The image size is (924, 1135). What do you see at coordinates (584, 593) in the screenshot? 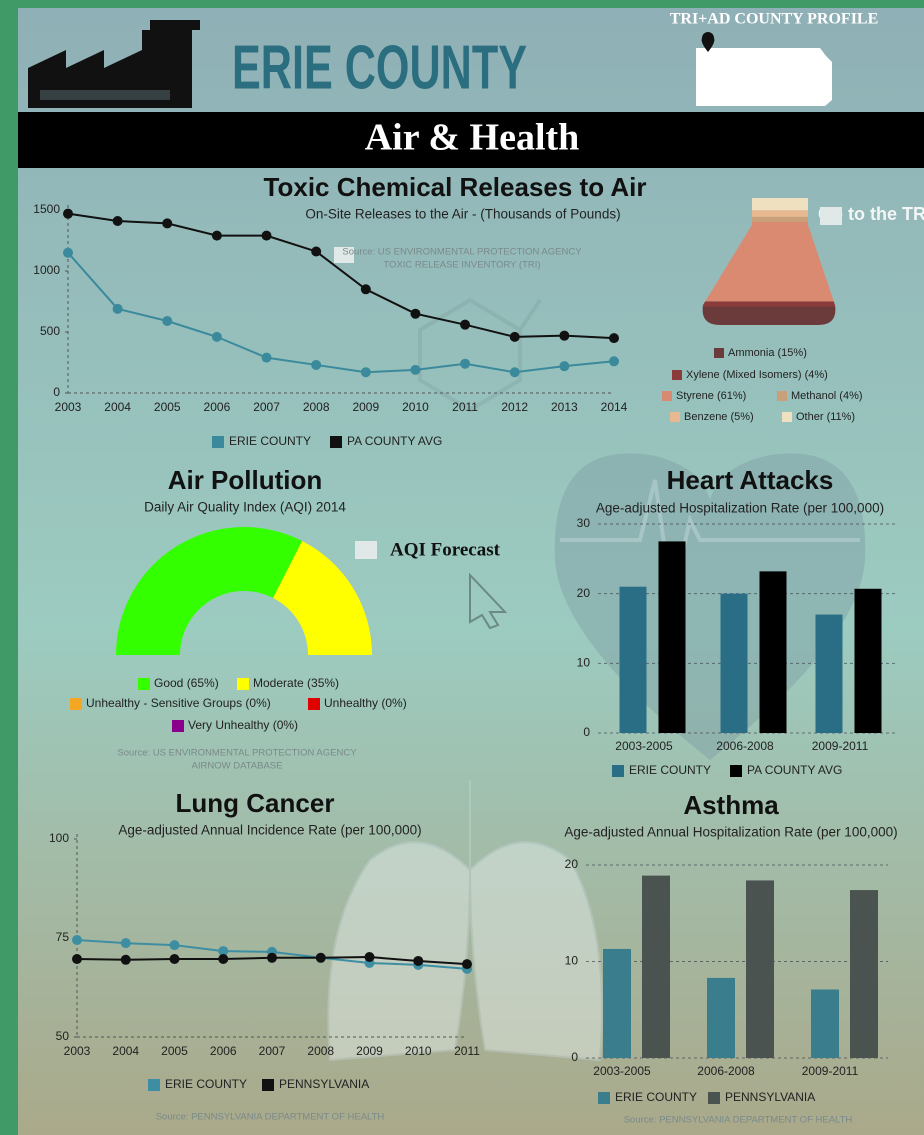
I see `y-tick-label: 20` at bounding box center [584, 593].